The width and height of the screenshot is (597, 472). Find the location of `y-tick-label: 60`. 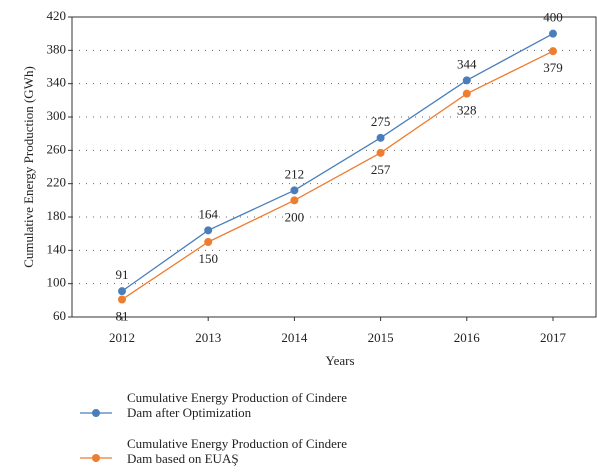

y-tick-label: 60 is located at coordinates (59, 315).